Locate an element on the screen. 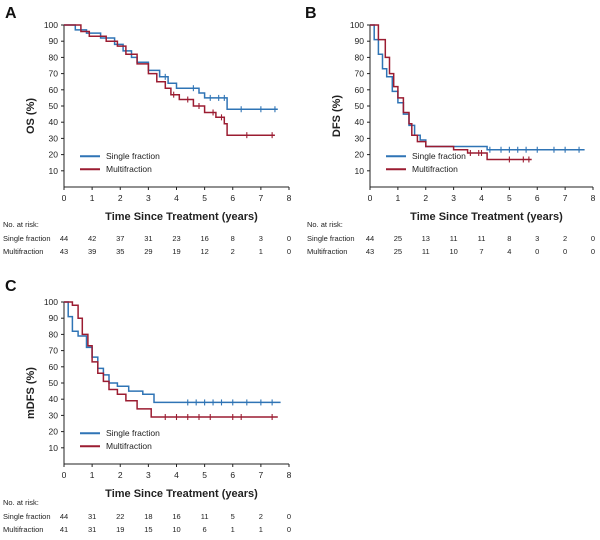 The image size is (600, 540). panel-label: B is located at coordinates (311, 13).